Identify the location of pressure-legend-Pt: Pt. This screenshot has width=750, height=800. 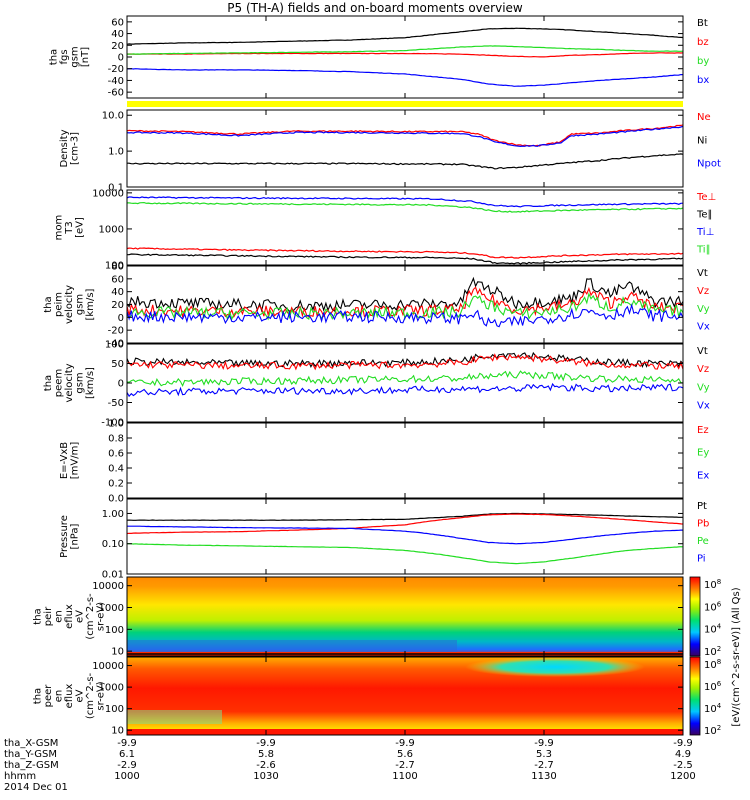
(702, 506).